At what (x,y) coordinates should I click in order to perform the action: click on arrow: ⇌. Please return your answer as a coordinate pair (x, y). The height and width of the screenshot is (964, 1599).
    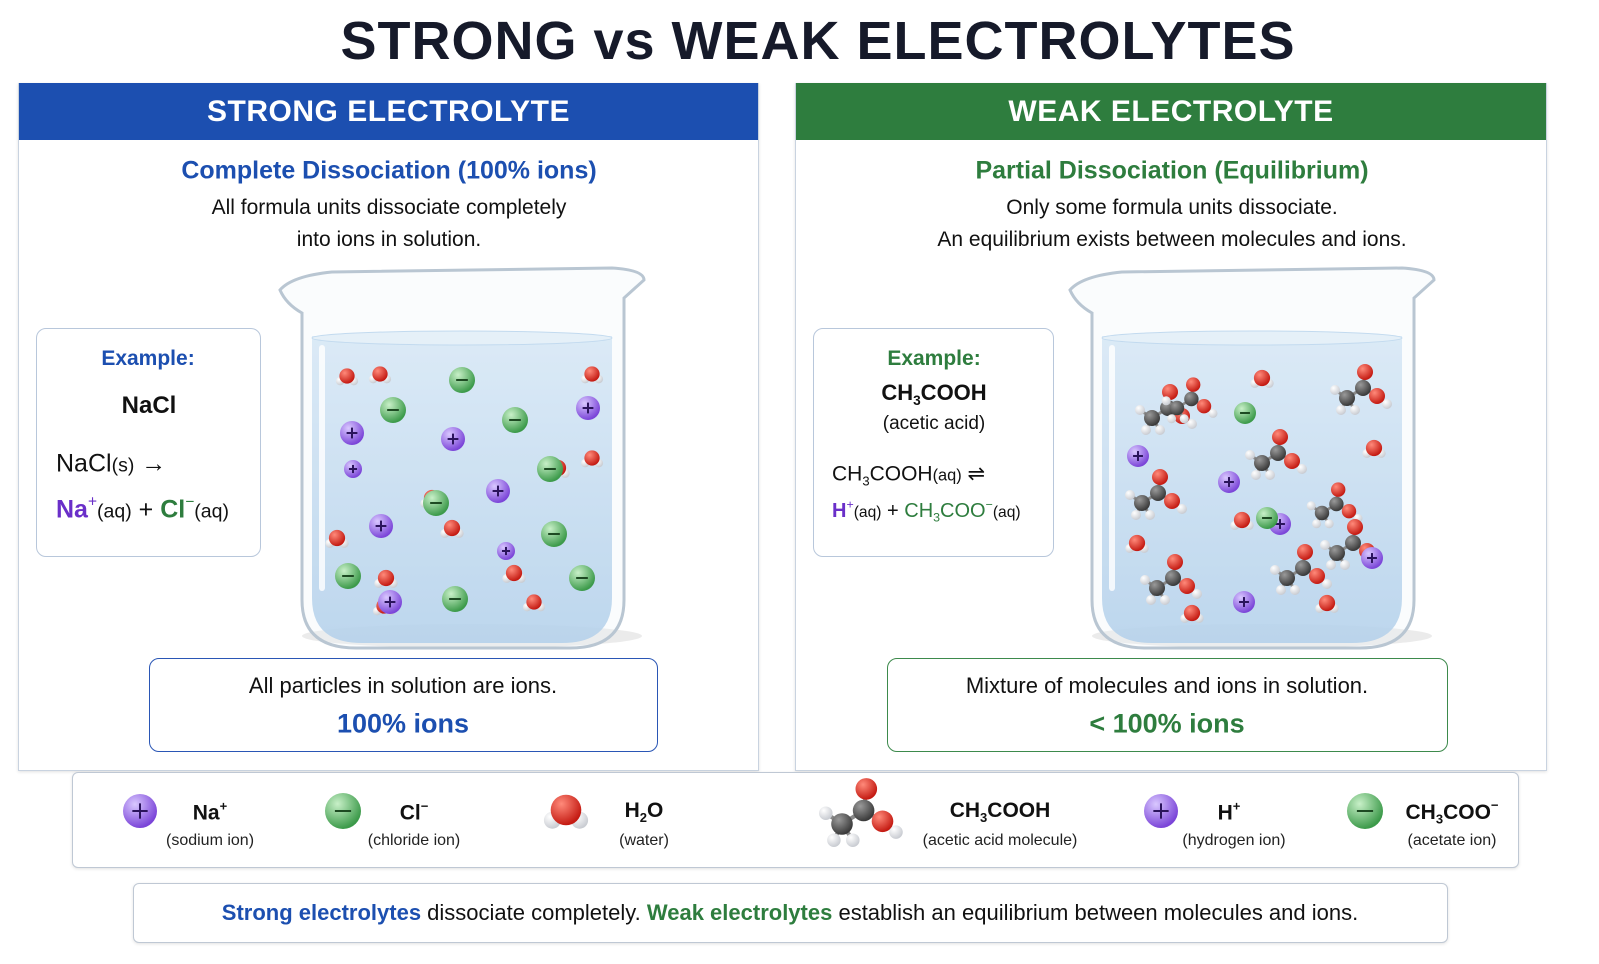
    Looking at the image, I should click on (976, 474).